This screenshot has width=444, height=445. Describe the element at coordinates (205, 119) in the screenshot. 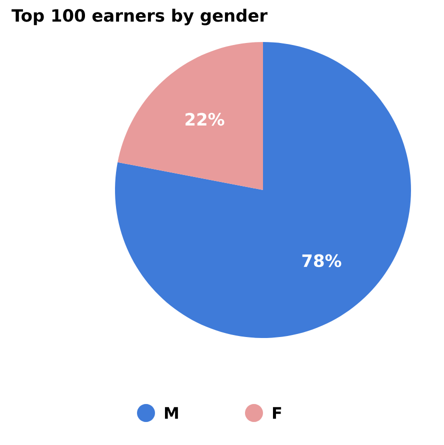

I see `data-label: 22%` at that location.